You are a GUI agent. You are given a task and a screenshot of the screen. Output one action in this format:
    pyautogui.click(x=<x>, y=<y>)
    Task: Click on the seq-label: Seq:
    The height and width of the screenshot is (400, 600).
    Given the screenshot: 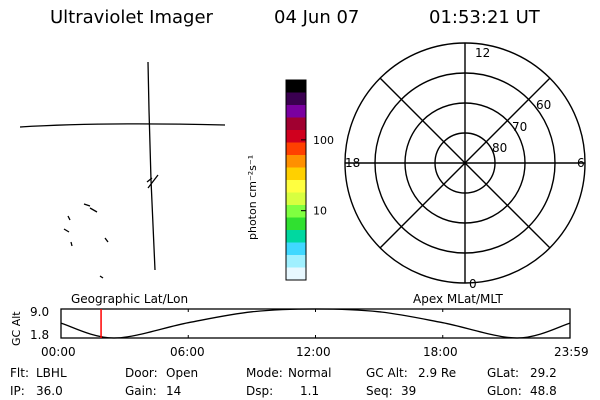 What is the action you would take?
    pyautogui.click(x=379, y=391)
    